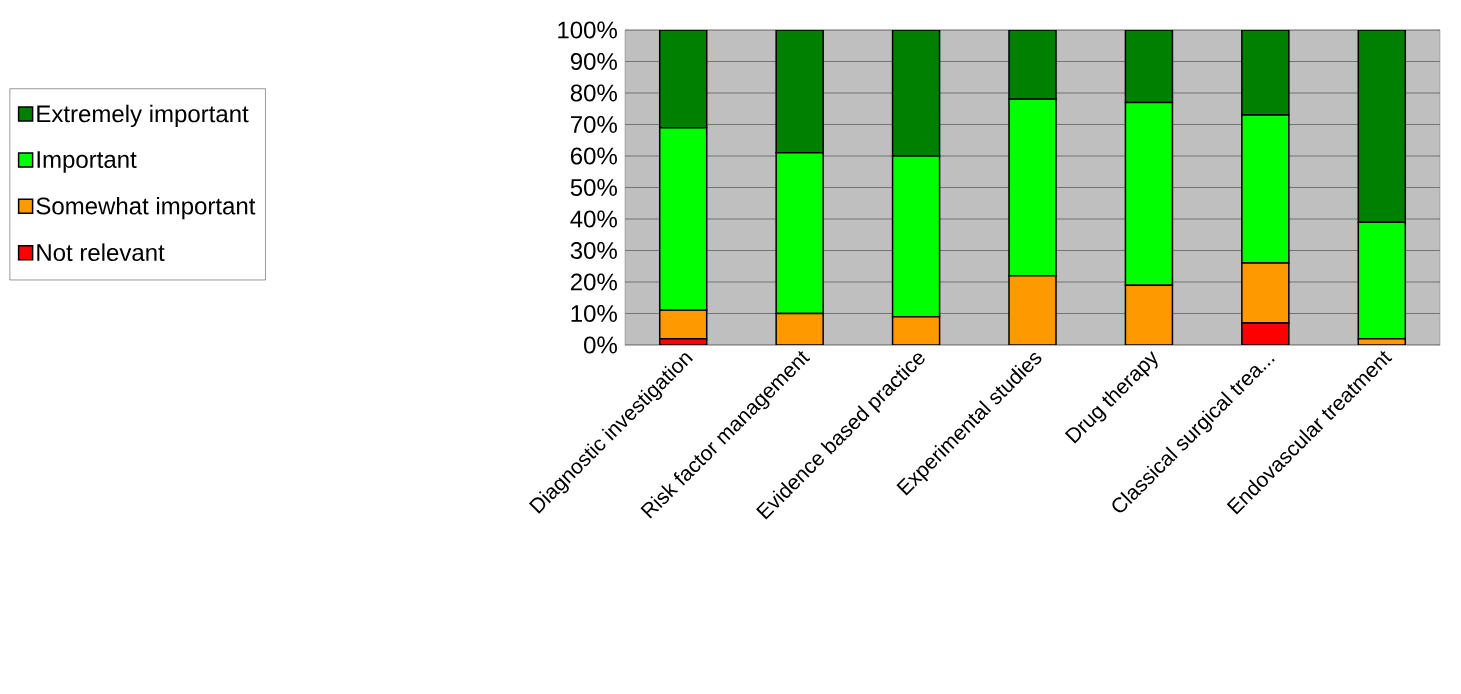 The width and height of the screenshot is (1461, 694). What do you see at coordinates (593, 250) in the screenshot?
I see `y-tick-label: 30%` at bounding box center [593, 250].